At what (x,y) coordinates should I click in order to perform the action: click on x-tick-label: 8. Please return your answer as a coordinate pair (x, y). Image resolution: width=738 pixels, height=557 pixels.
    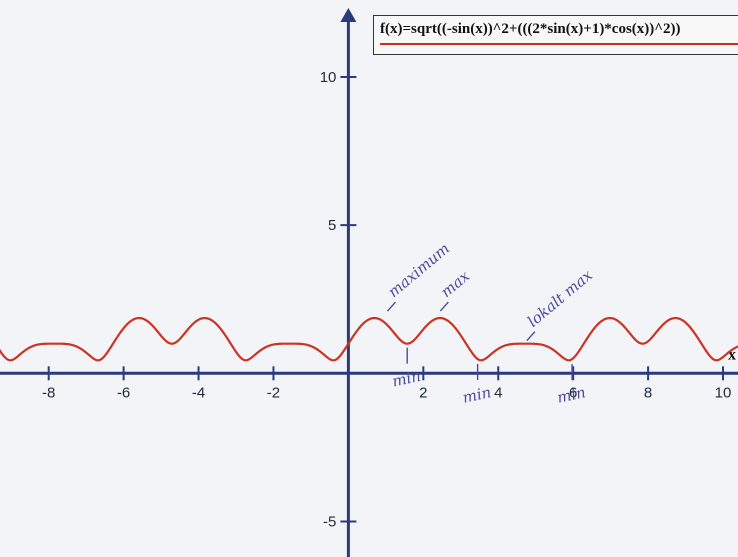
    Looking at the image, I should click on (648, 392).